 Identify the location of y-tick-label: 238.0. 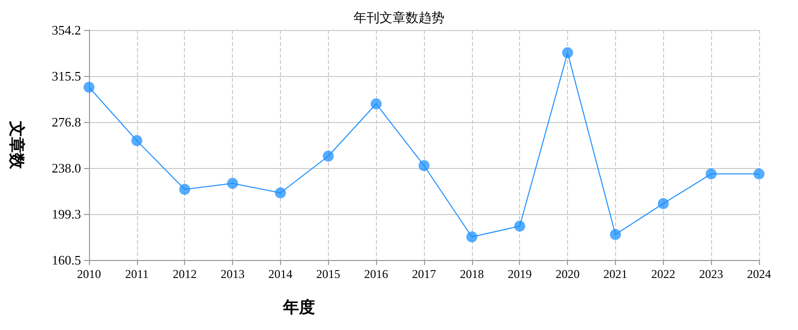
(66, 168).